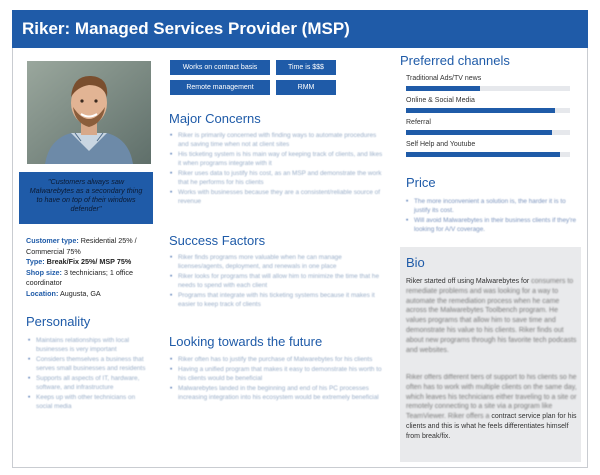  I want to click on tag-contract-basis: Works on contract basis, so click(220, 67).